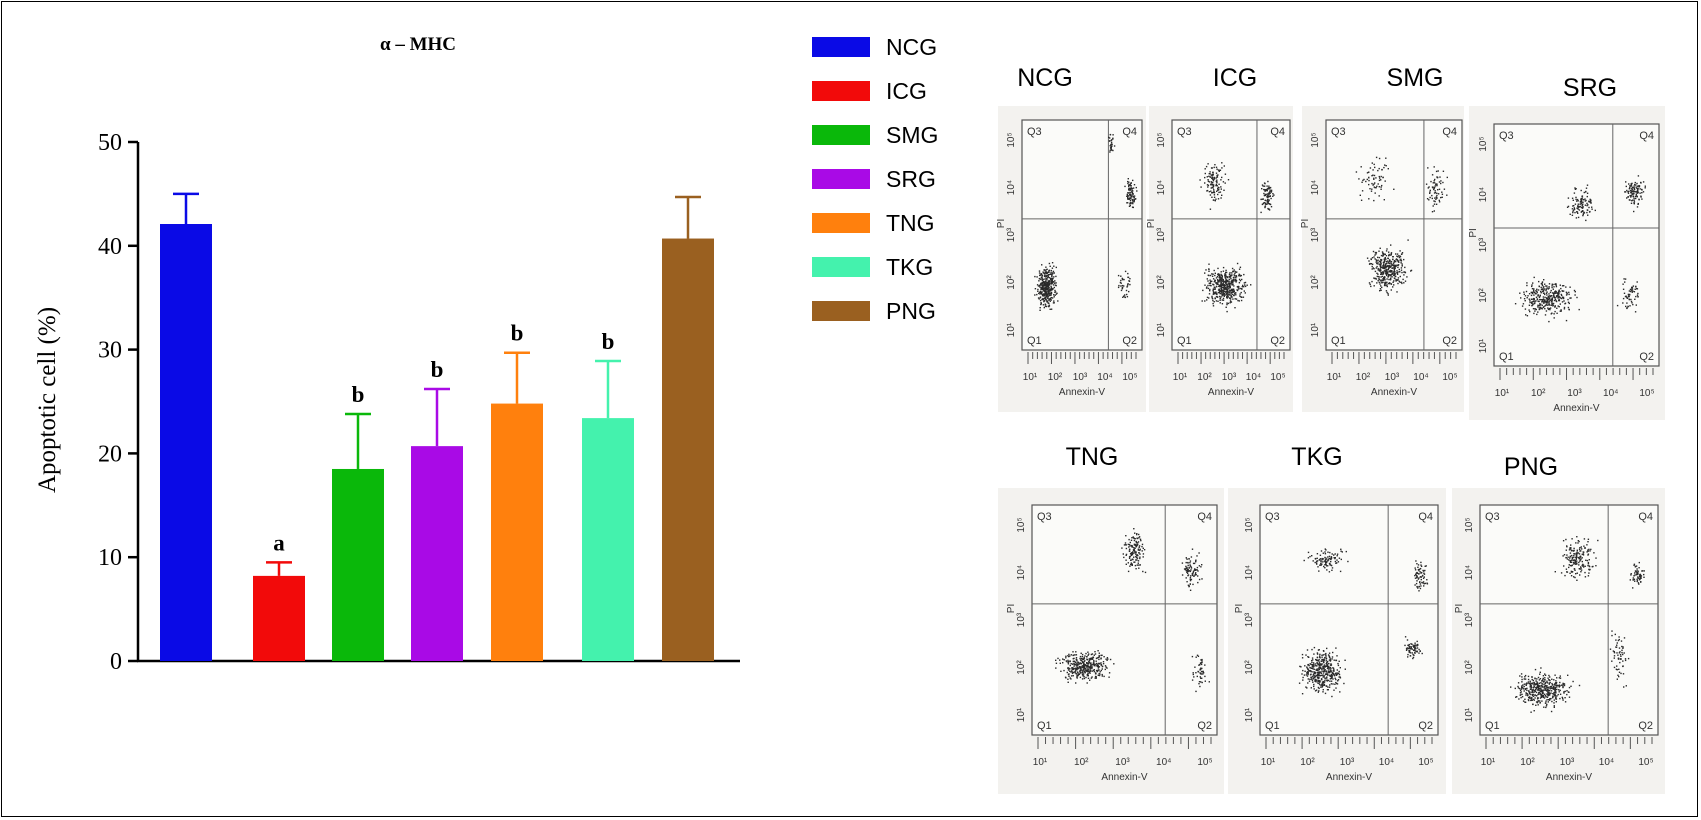 This screenshot has width=1701, height=820. Describe the element at coordinates (841, 179) in the screenshot. I see `legend-swatch-srg` at that location.